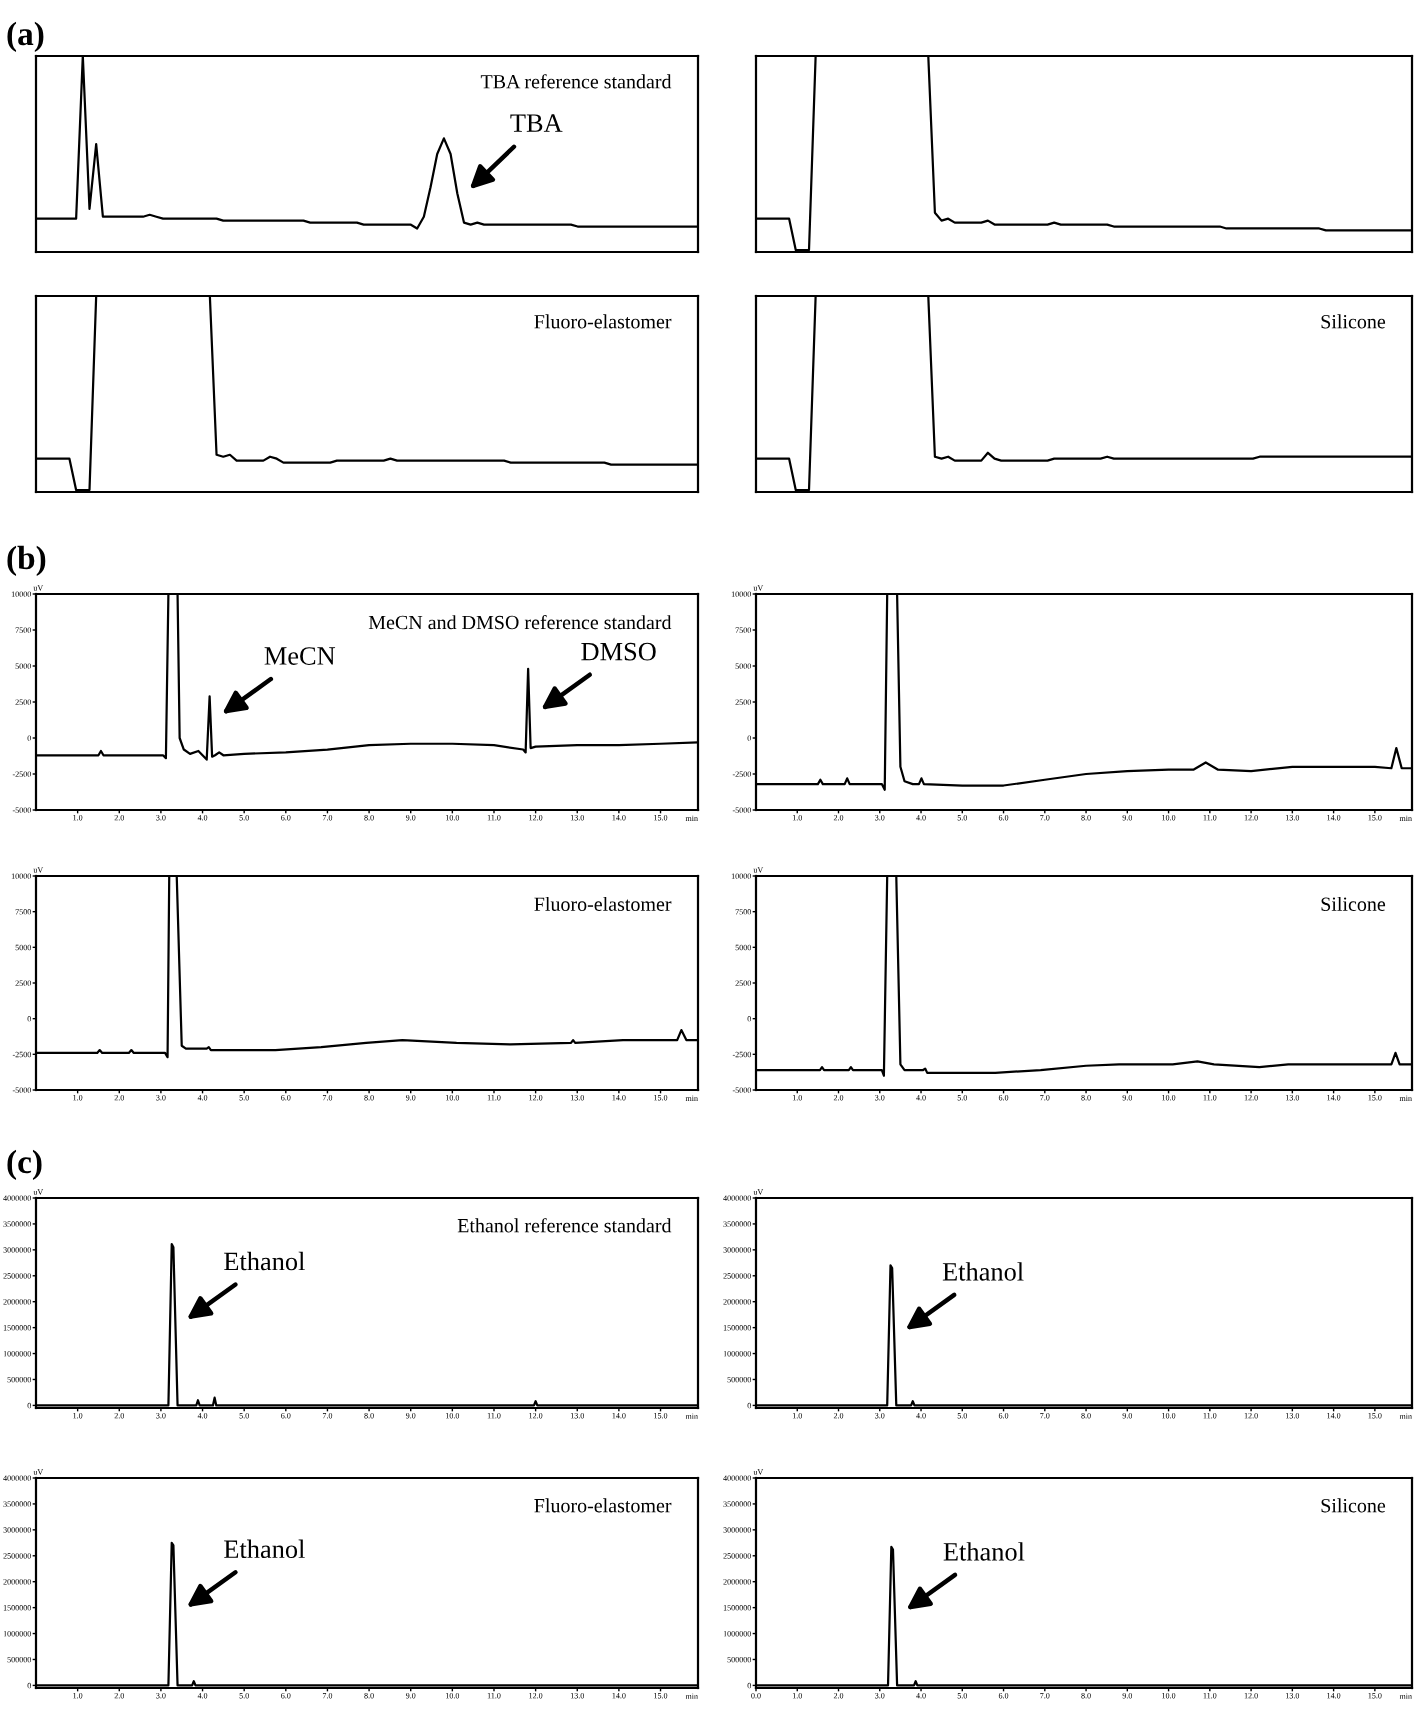 This screenshot has height=1710, width=1418. Describe the element at coordinates (24, 1165) in the screenshot. I see `chart-title: (c)` at that location.